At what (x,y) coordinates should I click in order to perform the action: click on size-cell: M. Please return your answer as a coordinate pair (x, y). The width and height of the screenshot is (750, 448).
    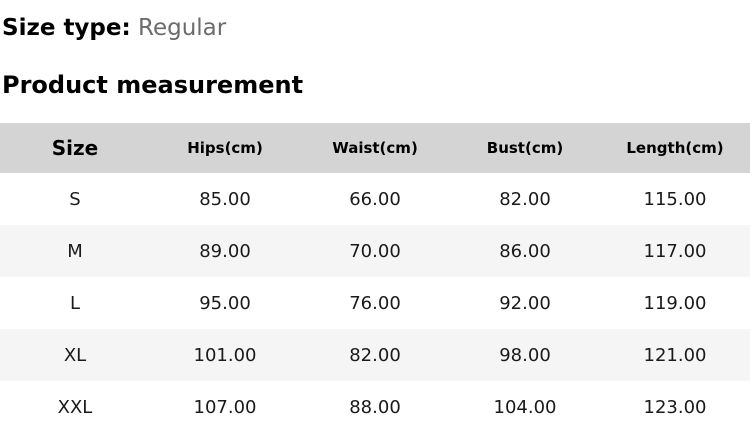
    Looking at the image, I should click on (75, 251).